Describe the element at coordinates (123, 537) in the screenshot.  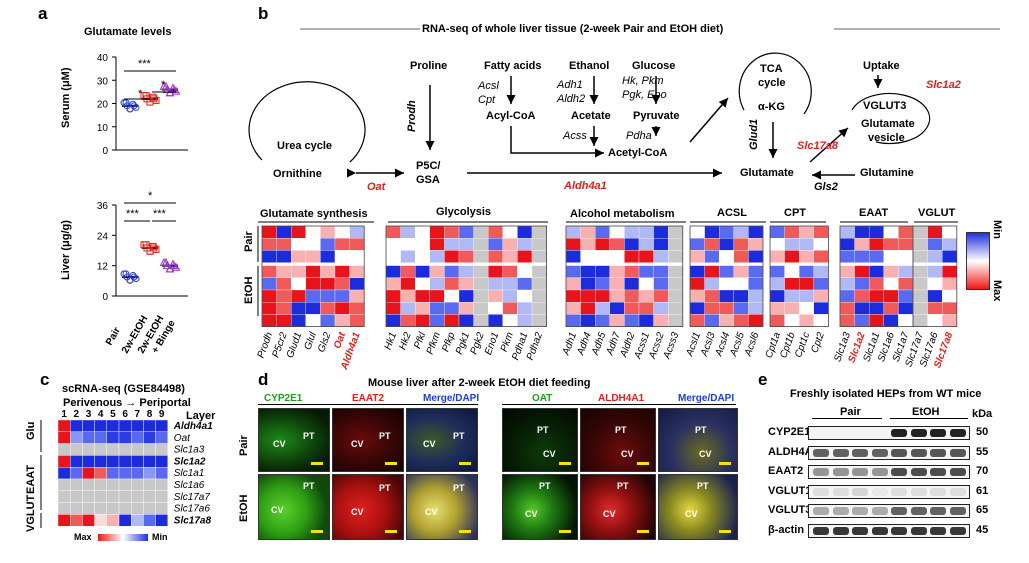
I see `panel-c-color-legend` at that location.